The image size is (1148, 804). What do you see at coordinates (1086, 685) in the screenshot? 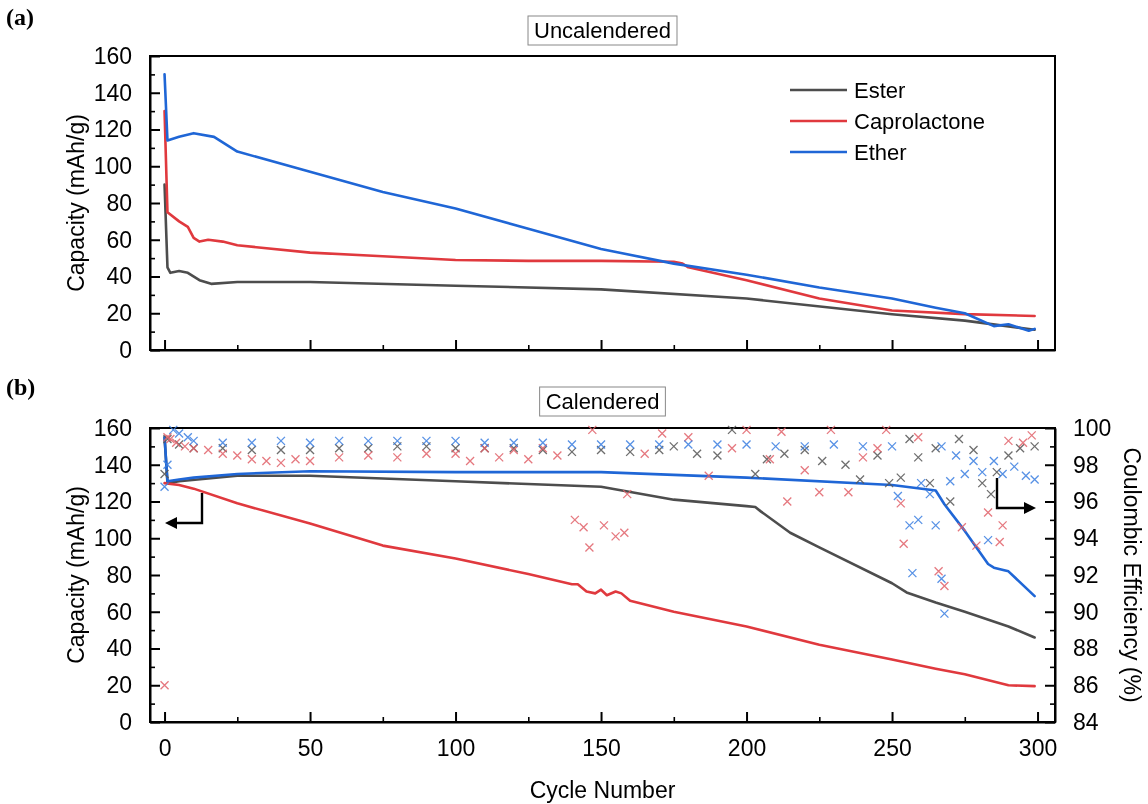
I see `y2-tick-label: 86` at bounding box center [1086, 685].